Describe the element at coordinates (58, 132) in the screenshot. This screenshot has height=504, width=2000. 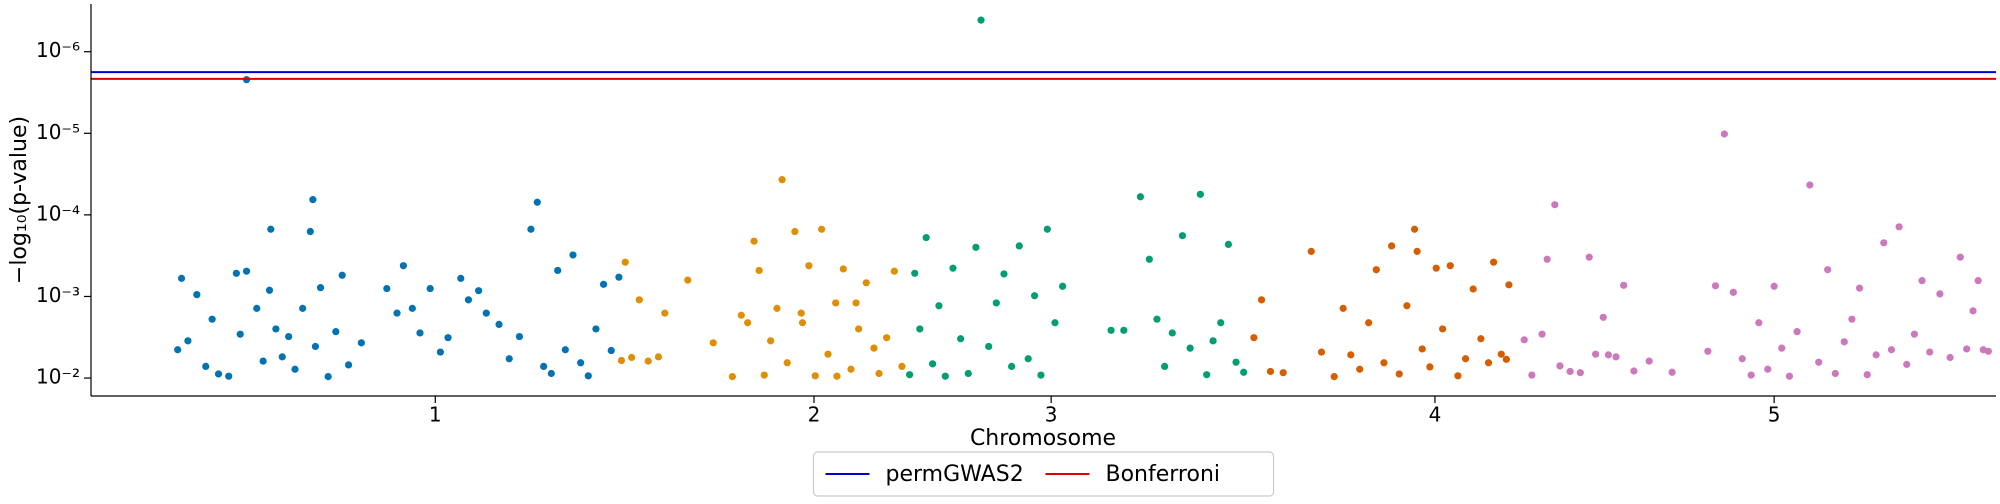
I see `y-tick-label: 10⁻⁵` at that location.